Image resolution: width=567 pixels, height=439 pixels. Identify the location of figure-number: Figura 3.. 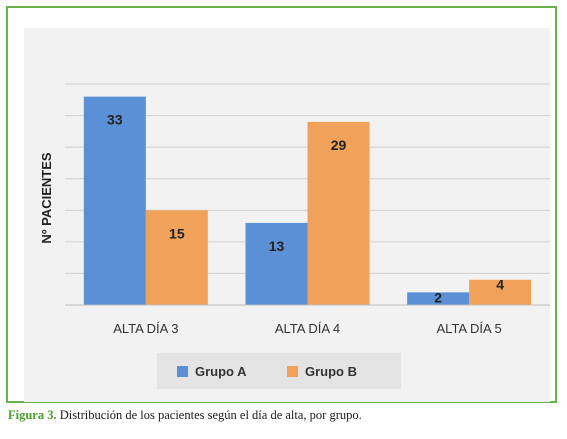
(32, 415).